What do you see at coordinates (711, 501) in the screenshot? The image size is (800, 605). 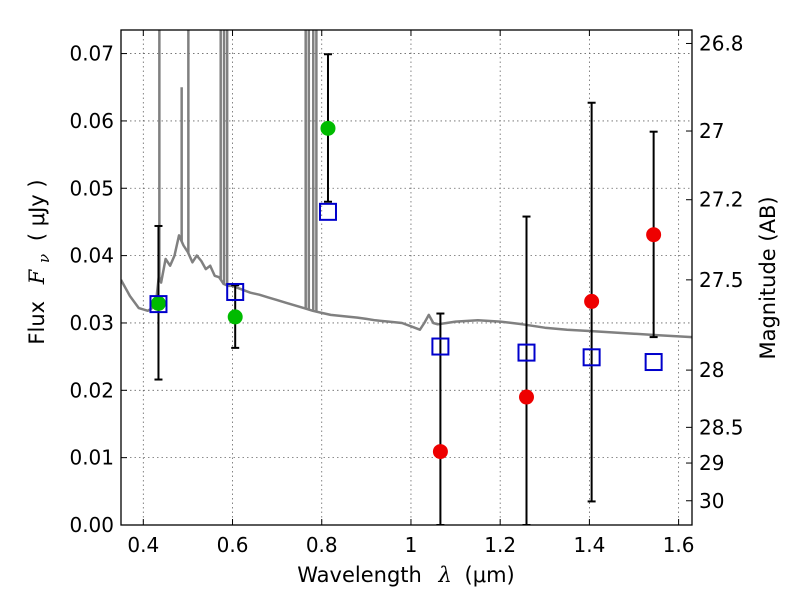 I see `y2-tick-label: 30` at bounding box center [711, 501].